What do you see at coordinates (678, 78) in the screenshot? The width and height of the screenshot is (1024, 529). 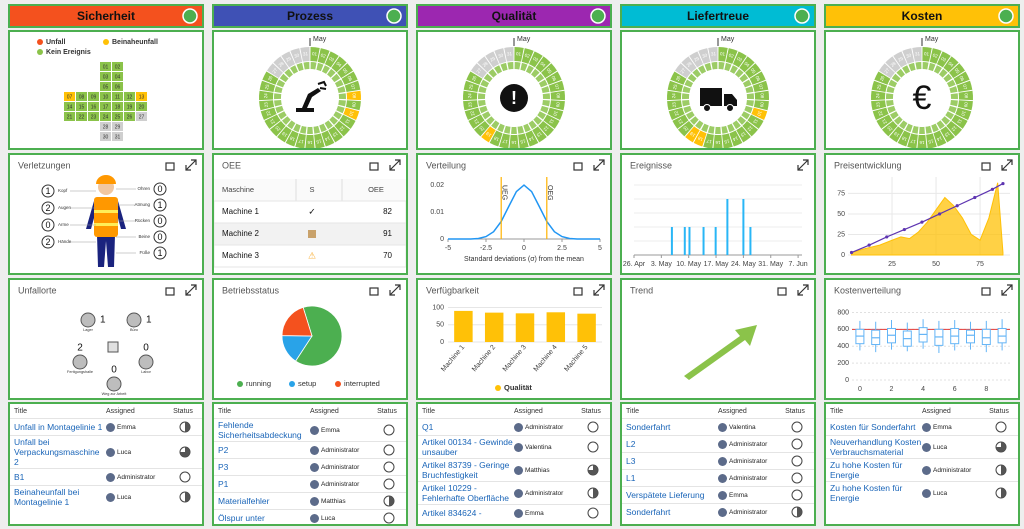 I see `ring-day: 26` at bounding box center [678, 78].